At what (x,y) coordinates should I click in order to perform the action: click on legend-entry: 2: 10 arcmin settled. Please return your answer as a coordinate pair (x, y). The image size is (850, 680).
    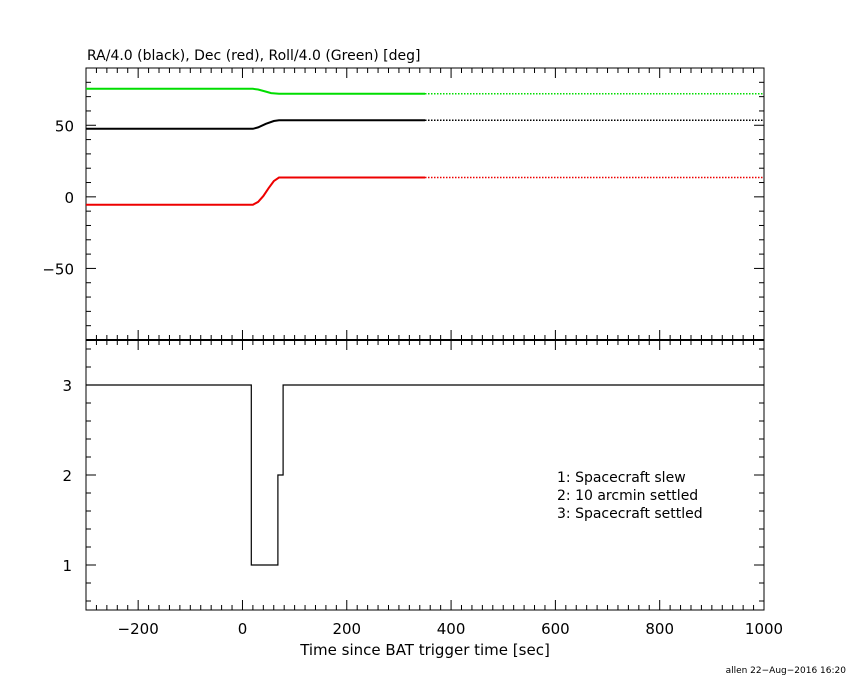
    Looking at the image, I should click on (627, 496).